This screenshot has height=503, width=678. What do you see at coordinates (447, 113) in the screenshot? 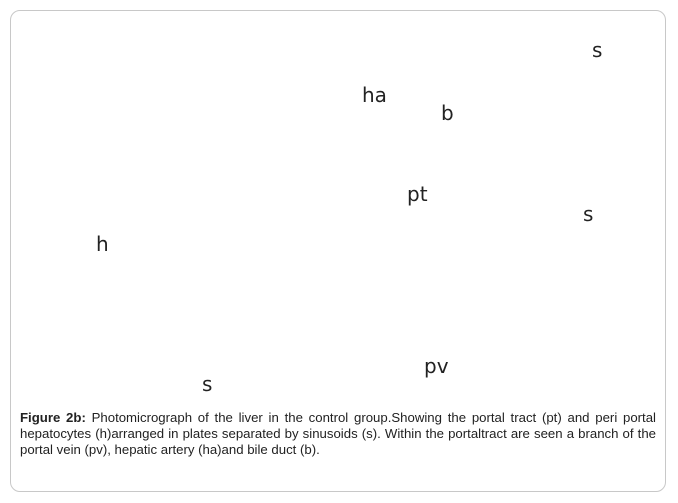
I see `label: b` at bounding box center [447, 113].